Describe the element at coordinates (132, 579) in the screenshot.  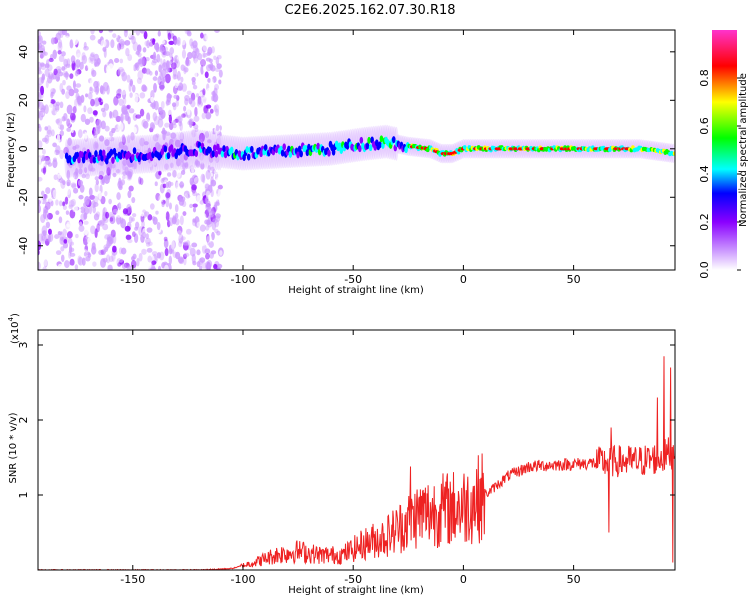
I see `snr-x-tick-label: -150` at that location.